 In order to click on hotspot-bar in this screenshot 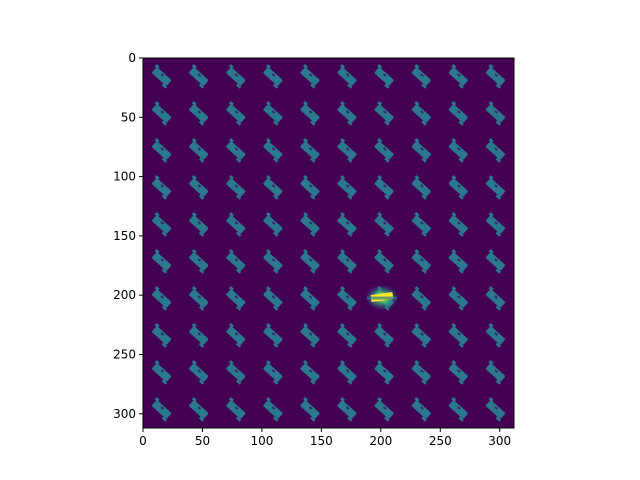, I will do `click(382, 298)`.